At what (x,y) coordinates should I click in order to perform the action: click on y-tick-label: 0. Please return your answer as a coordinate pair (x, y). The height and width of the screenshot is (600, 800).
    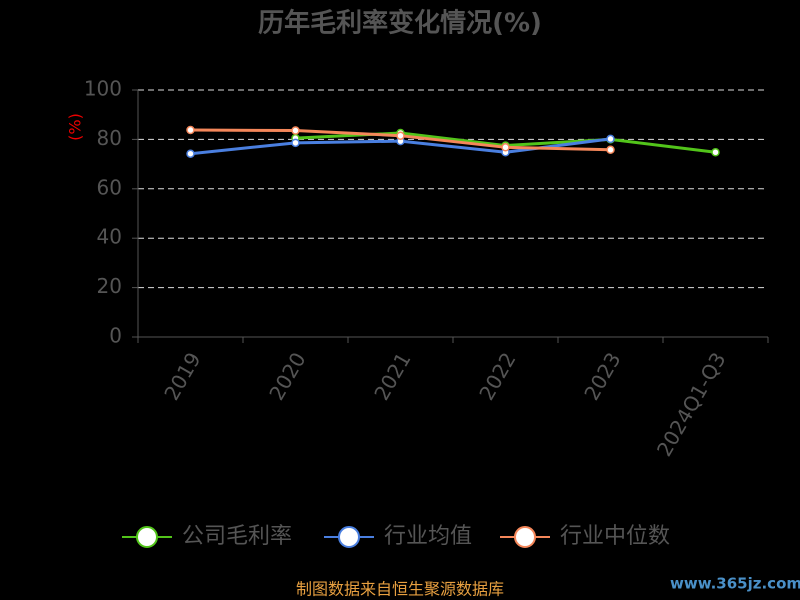
    Looking at the image, I should click on (115, 336).